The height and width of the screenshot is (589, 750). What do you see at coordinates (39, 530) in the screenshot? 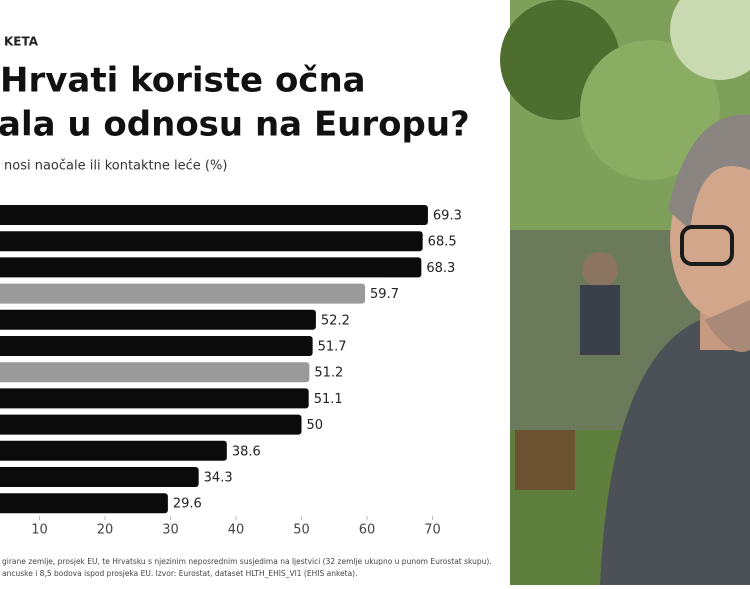
I see `x-tick-label: 10` at bounding box center [39, 530].